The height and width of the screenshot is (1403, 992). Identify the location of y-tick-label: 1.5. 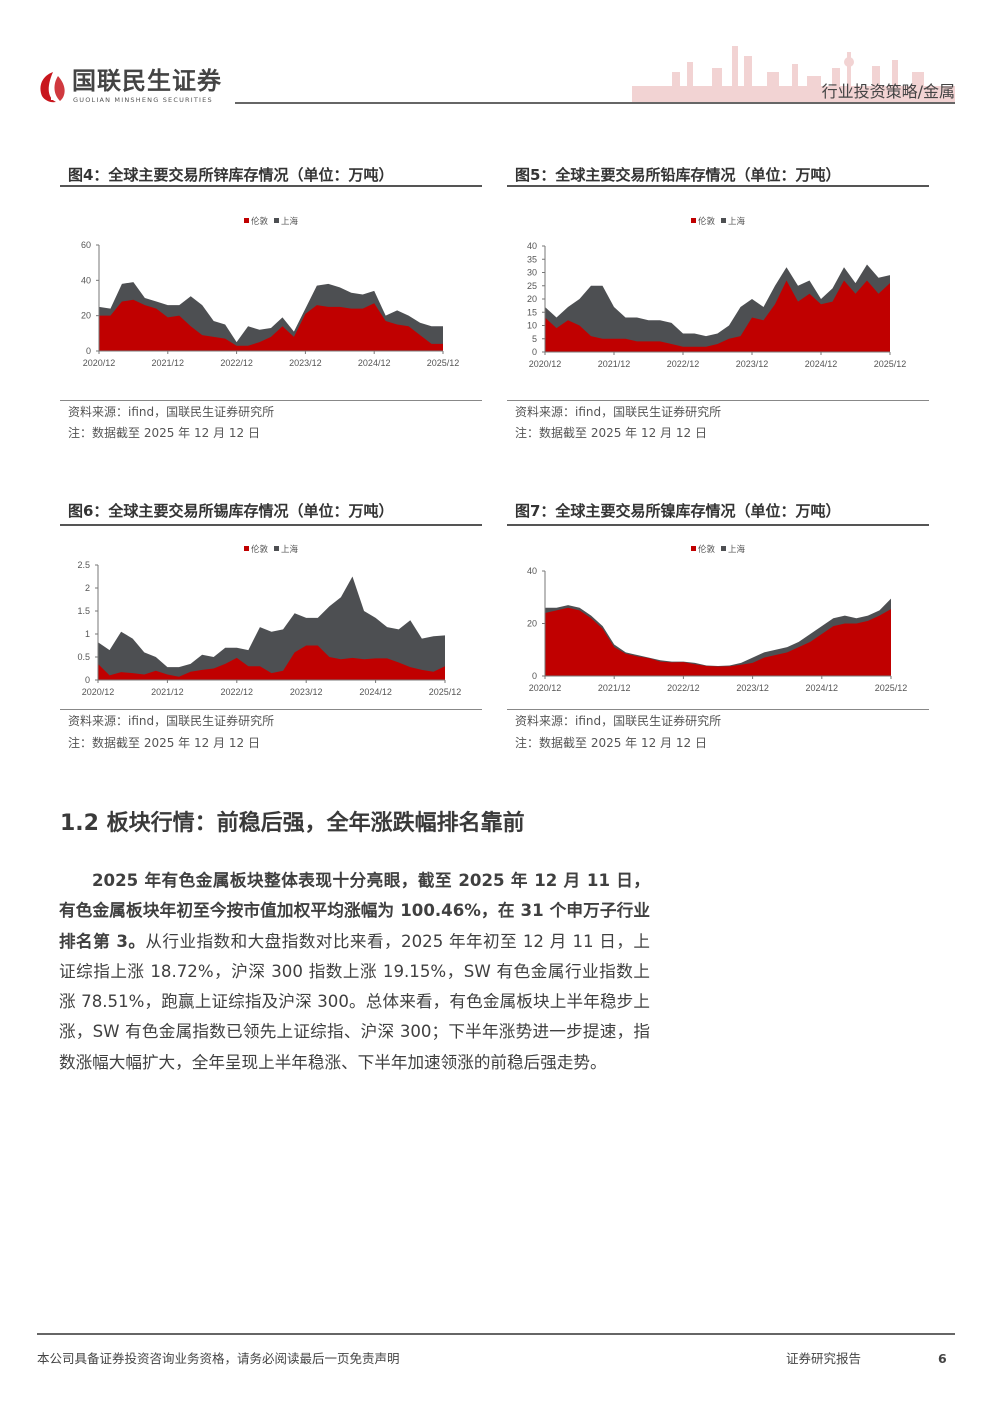
(83, 611).